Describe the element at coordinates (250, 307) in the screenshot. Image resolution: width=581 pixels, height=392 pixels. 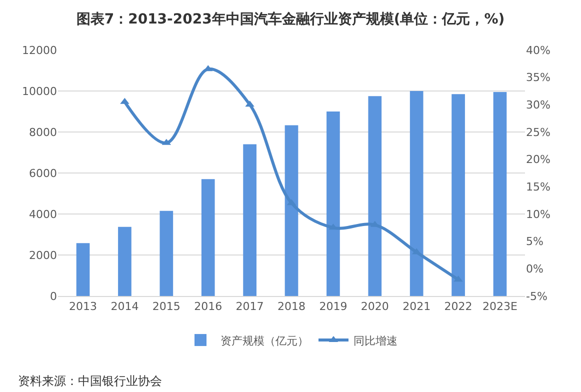
I see `x-tick-label: 2017` at that location.